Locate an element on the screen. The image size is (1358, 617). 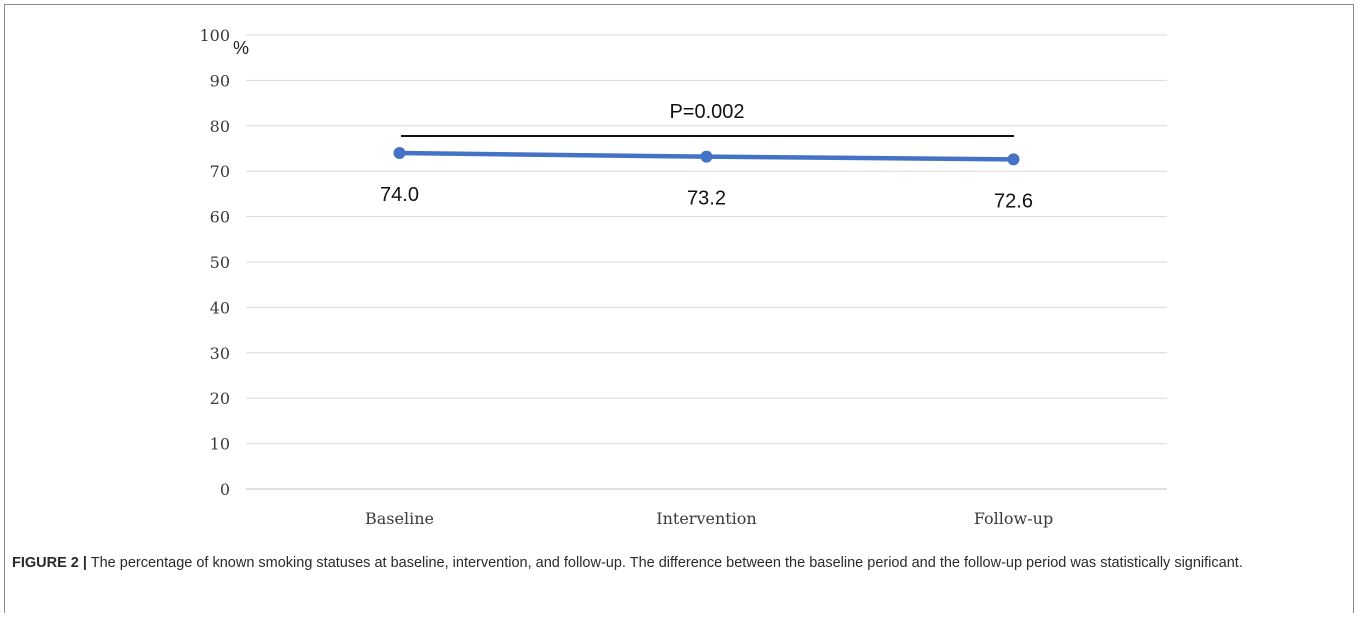
data-label: 73.2 is located at coordinates (706, 199).